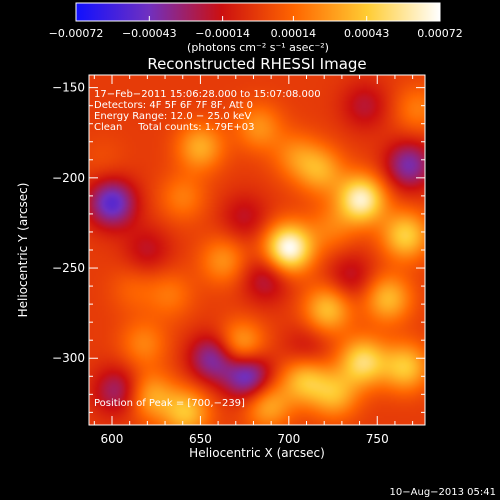 The image size is (500, 500). What do you see at coordinates (294, 33) in the screenshot?
I see `colorbar-tick-label: 0.00014` at bounding box center [294, 33].